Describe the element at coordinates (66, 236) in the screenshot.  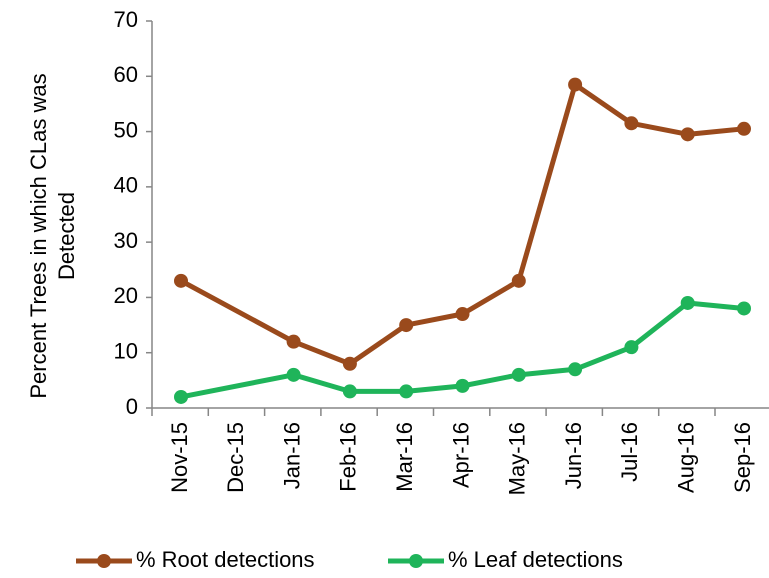
I see `y-axis-title: Detected` at that location.